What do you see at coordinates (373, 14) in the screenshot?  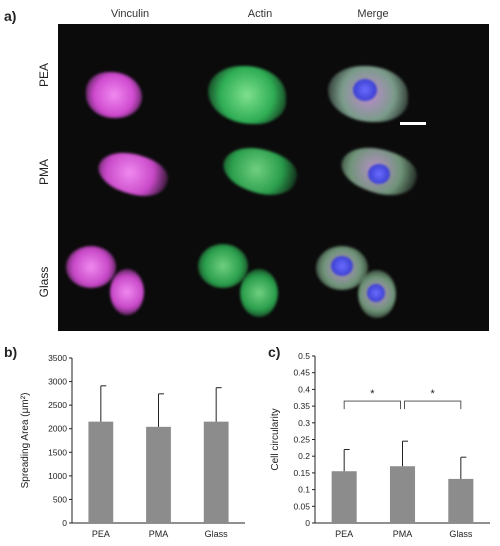 I see `column-label-merge: Merge` at bounding box center [373, 14].